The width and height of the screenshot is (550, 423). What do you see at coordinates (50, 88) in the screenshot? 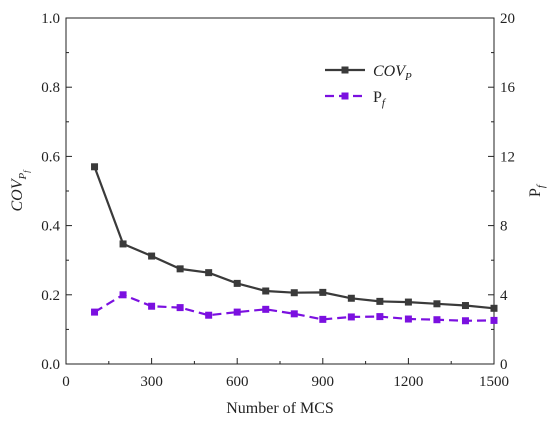
I see `y-left-tick-label: 0.8` at bounding box center [50, 88].